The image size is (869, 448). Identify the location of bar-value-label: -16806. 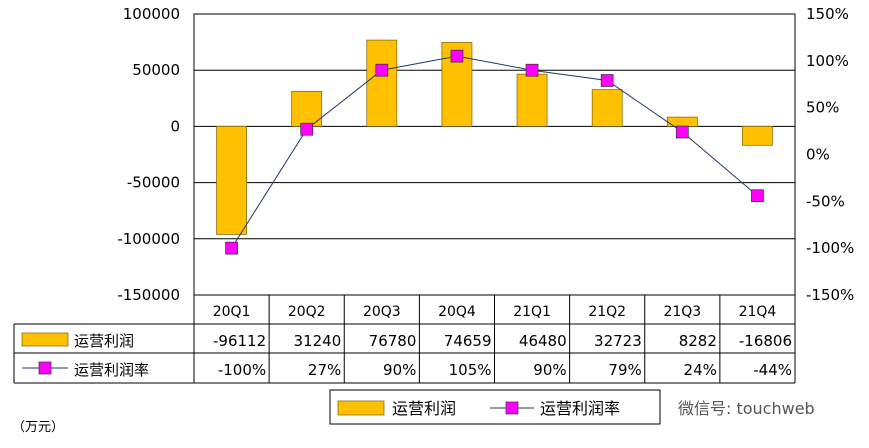
(765, 341).